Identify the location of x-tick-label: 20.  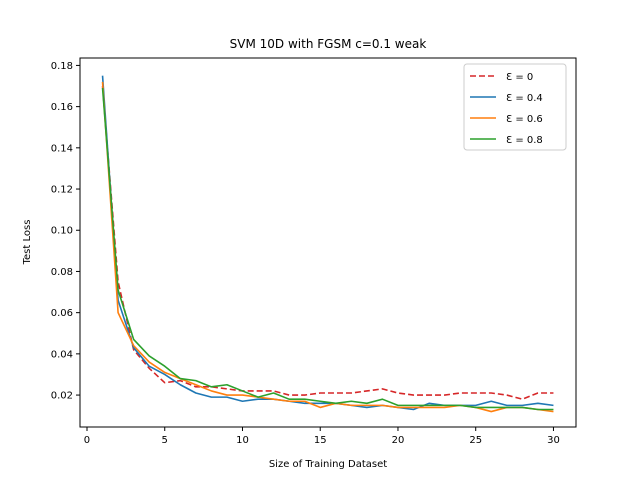
(398, 440).